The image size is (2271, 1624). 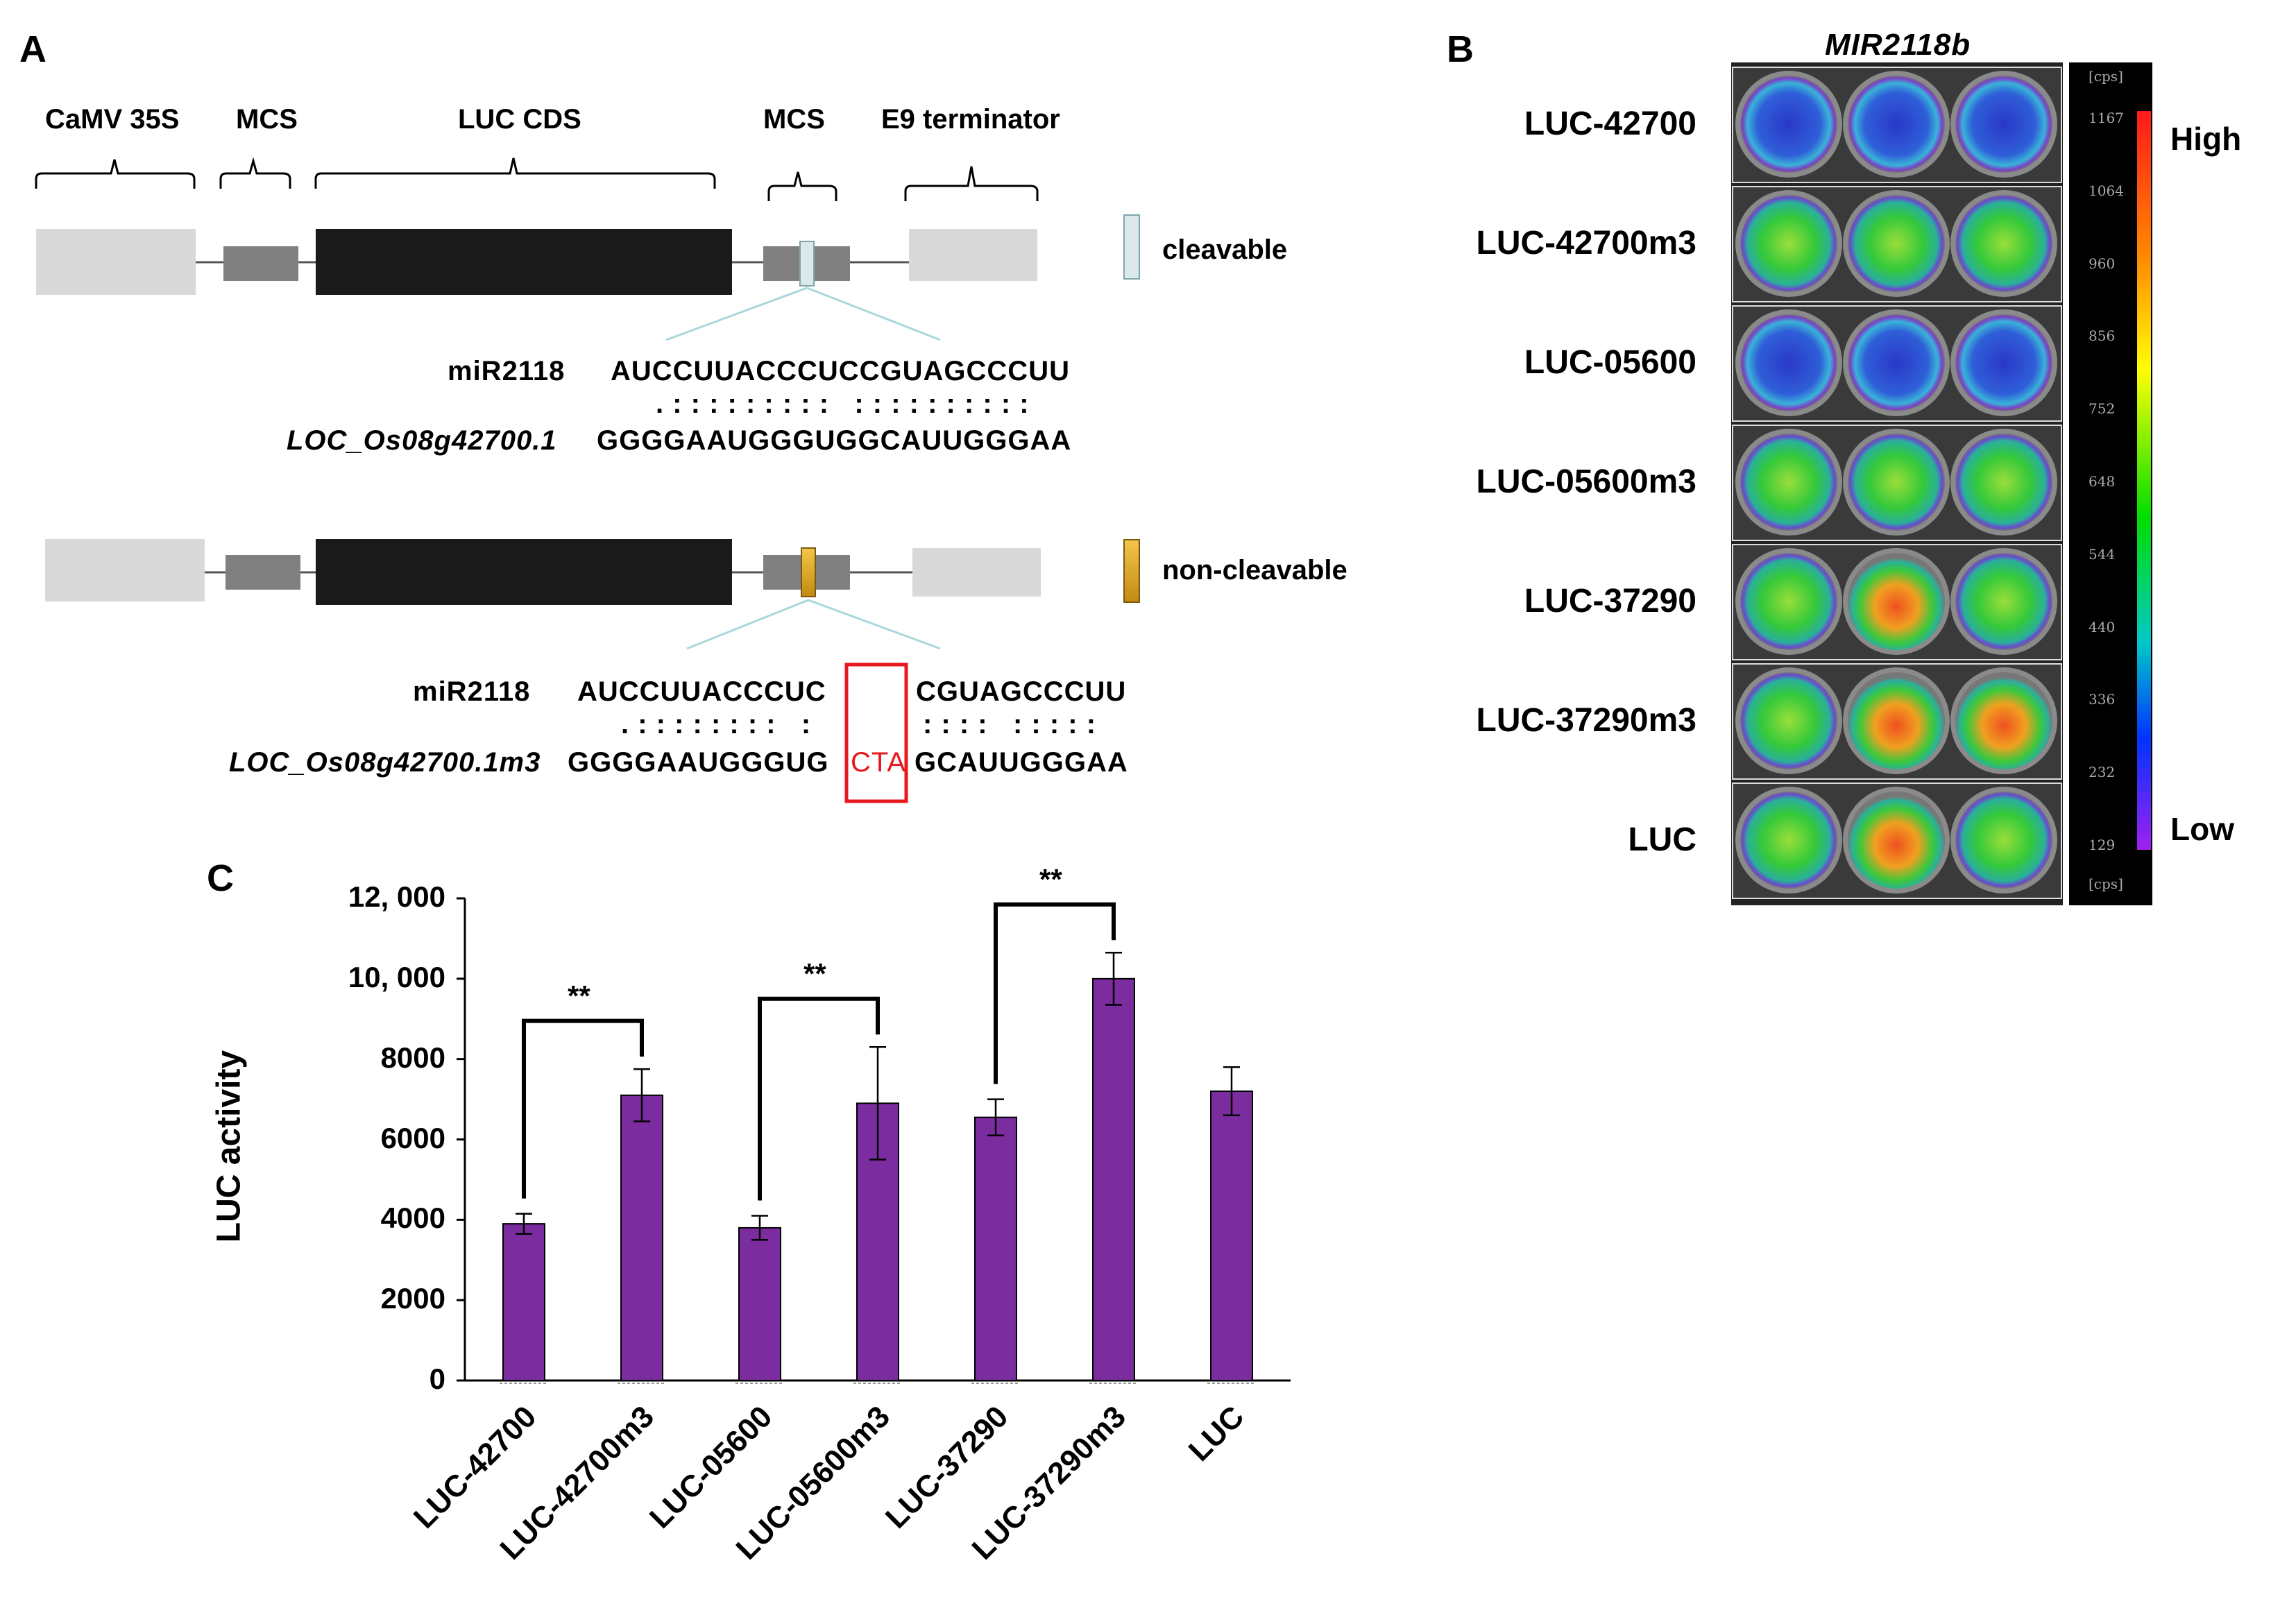 I want to click on mutation-seq: CTA, so click(x=879, y=762).